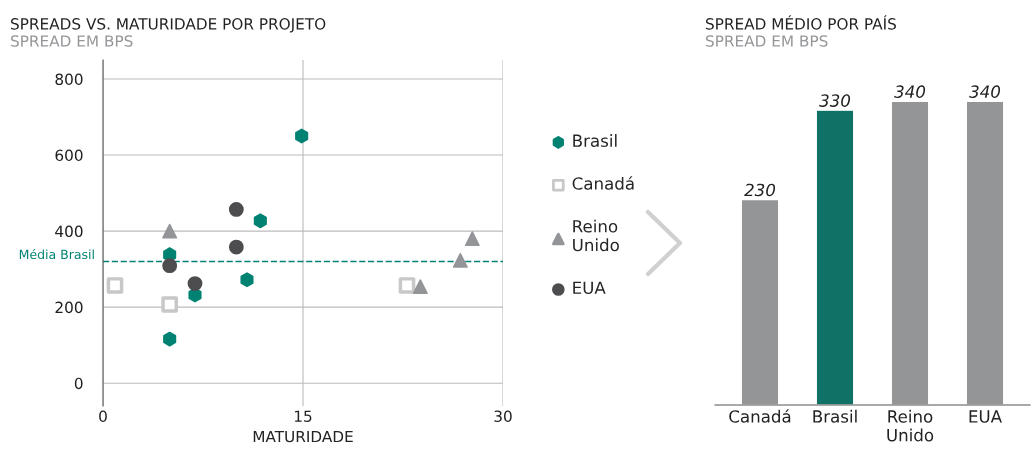 This screenshot has width=1034, height=466. Describe the element at coordinates (760, 416) in the screenshot. I see `x-tick-label: Canadá` at that location.